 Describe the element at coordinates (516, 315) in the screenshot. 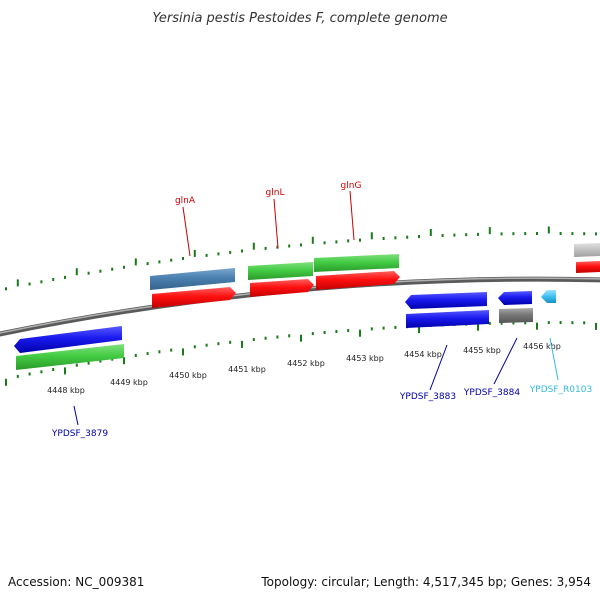

I see `gene-YPDSF-3884-feature` at that location.